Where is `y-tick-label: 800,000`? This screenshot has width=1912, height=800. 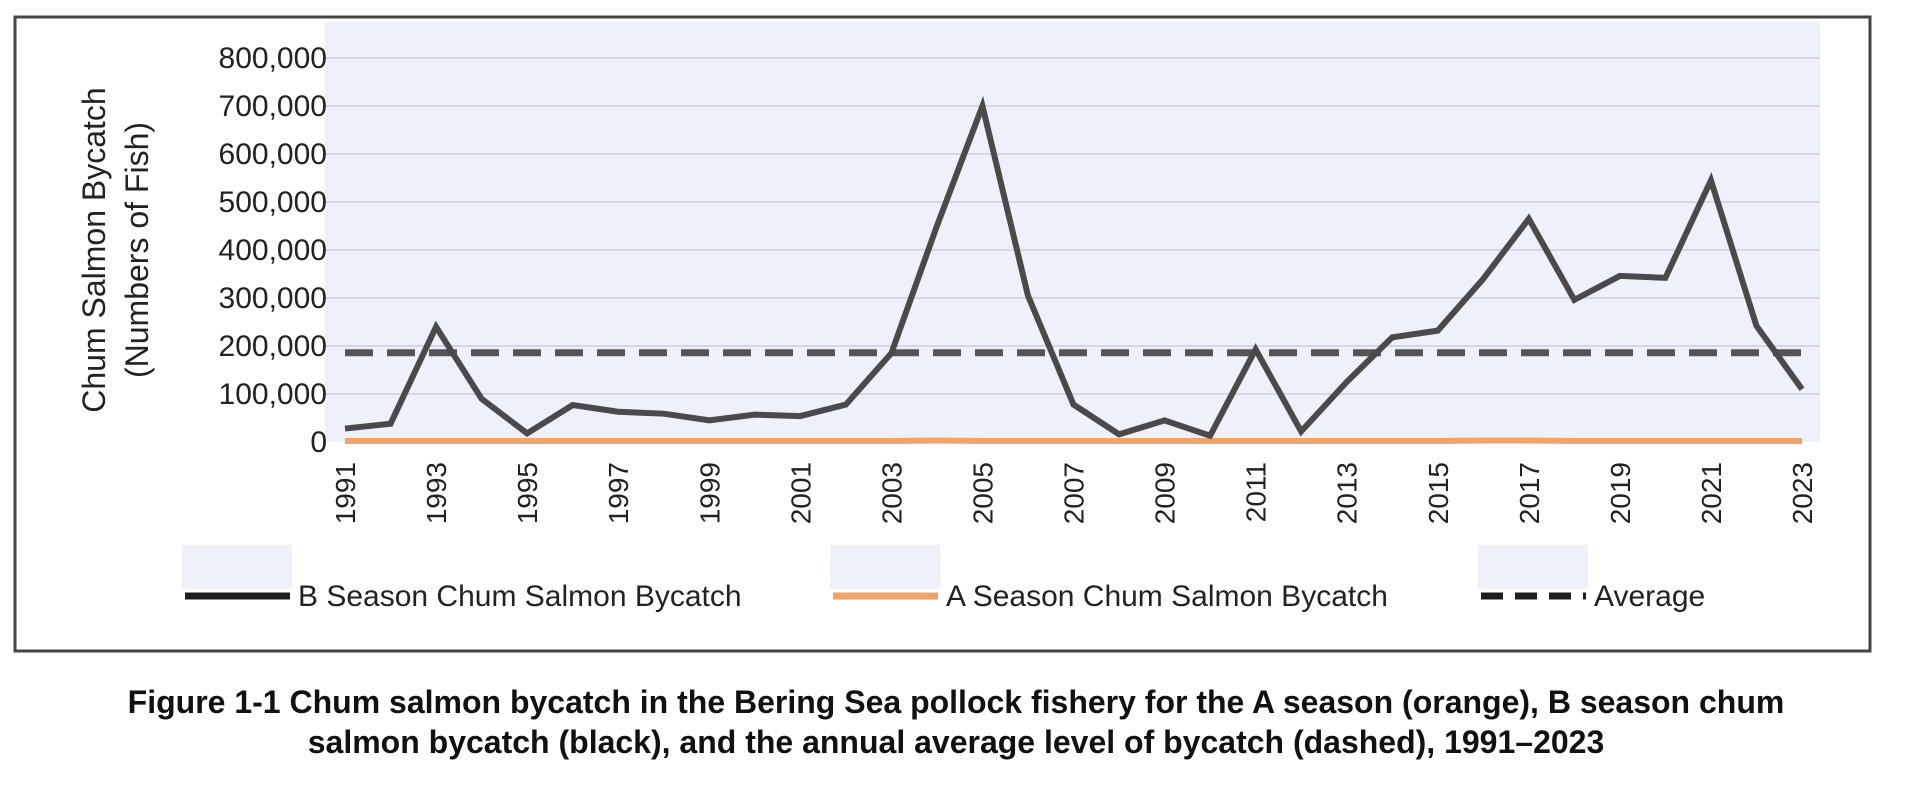
y-tick-label: 800,000 is located at coordinates (273, 58).